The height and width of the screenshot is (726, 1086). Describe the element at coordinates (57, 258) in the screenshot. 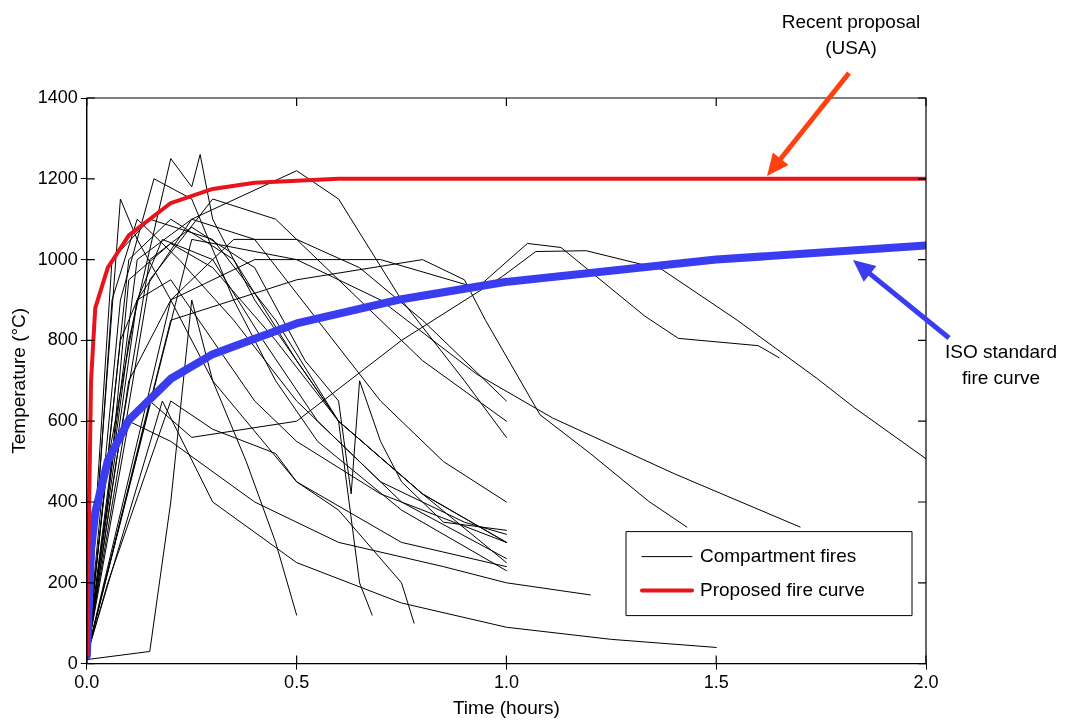

I see `y-tick-label: 1000` at that location.